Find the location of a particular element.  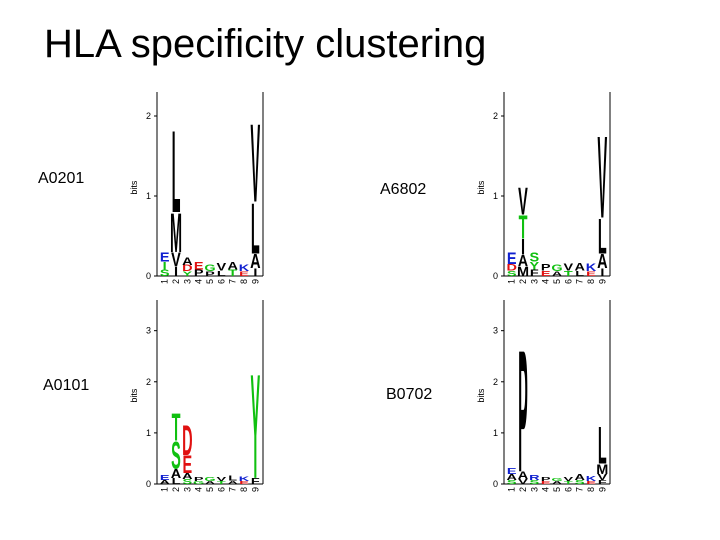

allele-label-b0702: B0702 is located at coordinates (409, 394).